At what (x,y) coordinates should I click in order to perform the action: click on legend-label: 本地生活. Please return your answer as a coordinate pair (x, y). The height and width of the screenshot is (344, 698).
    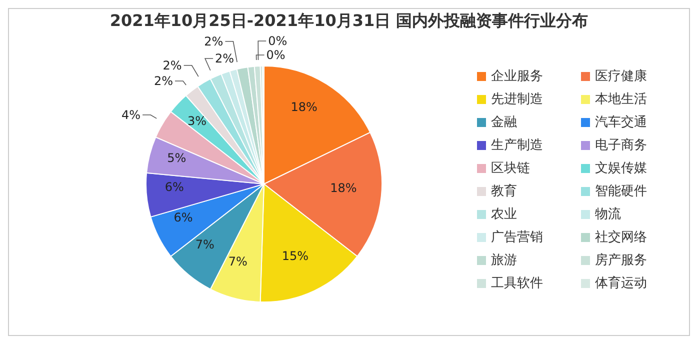
    Looking at the image, I should click on (621, 99).